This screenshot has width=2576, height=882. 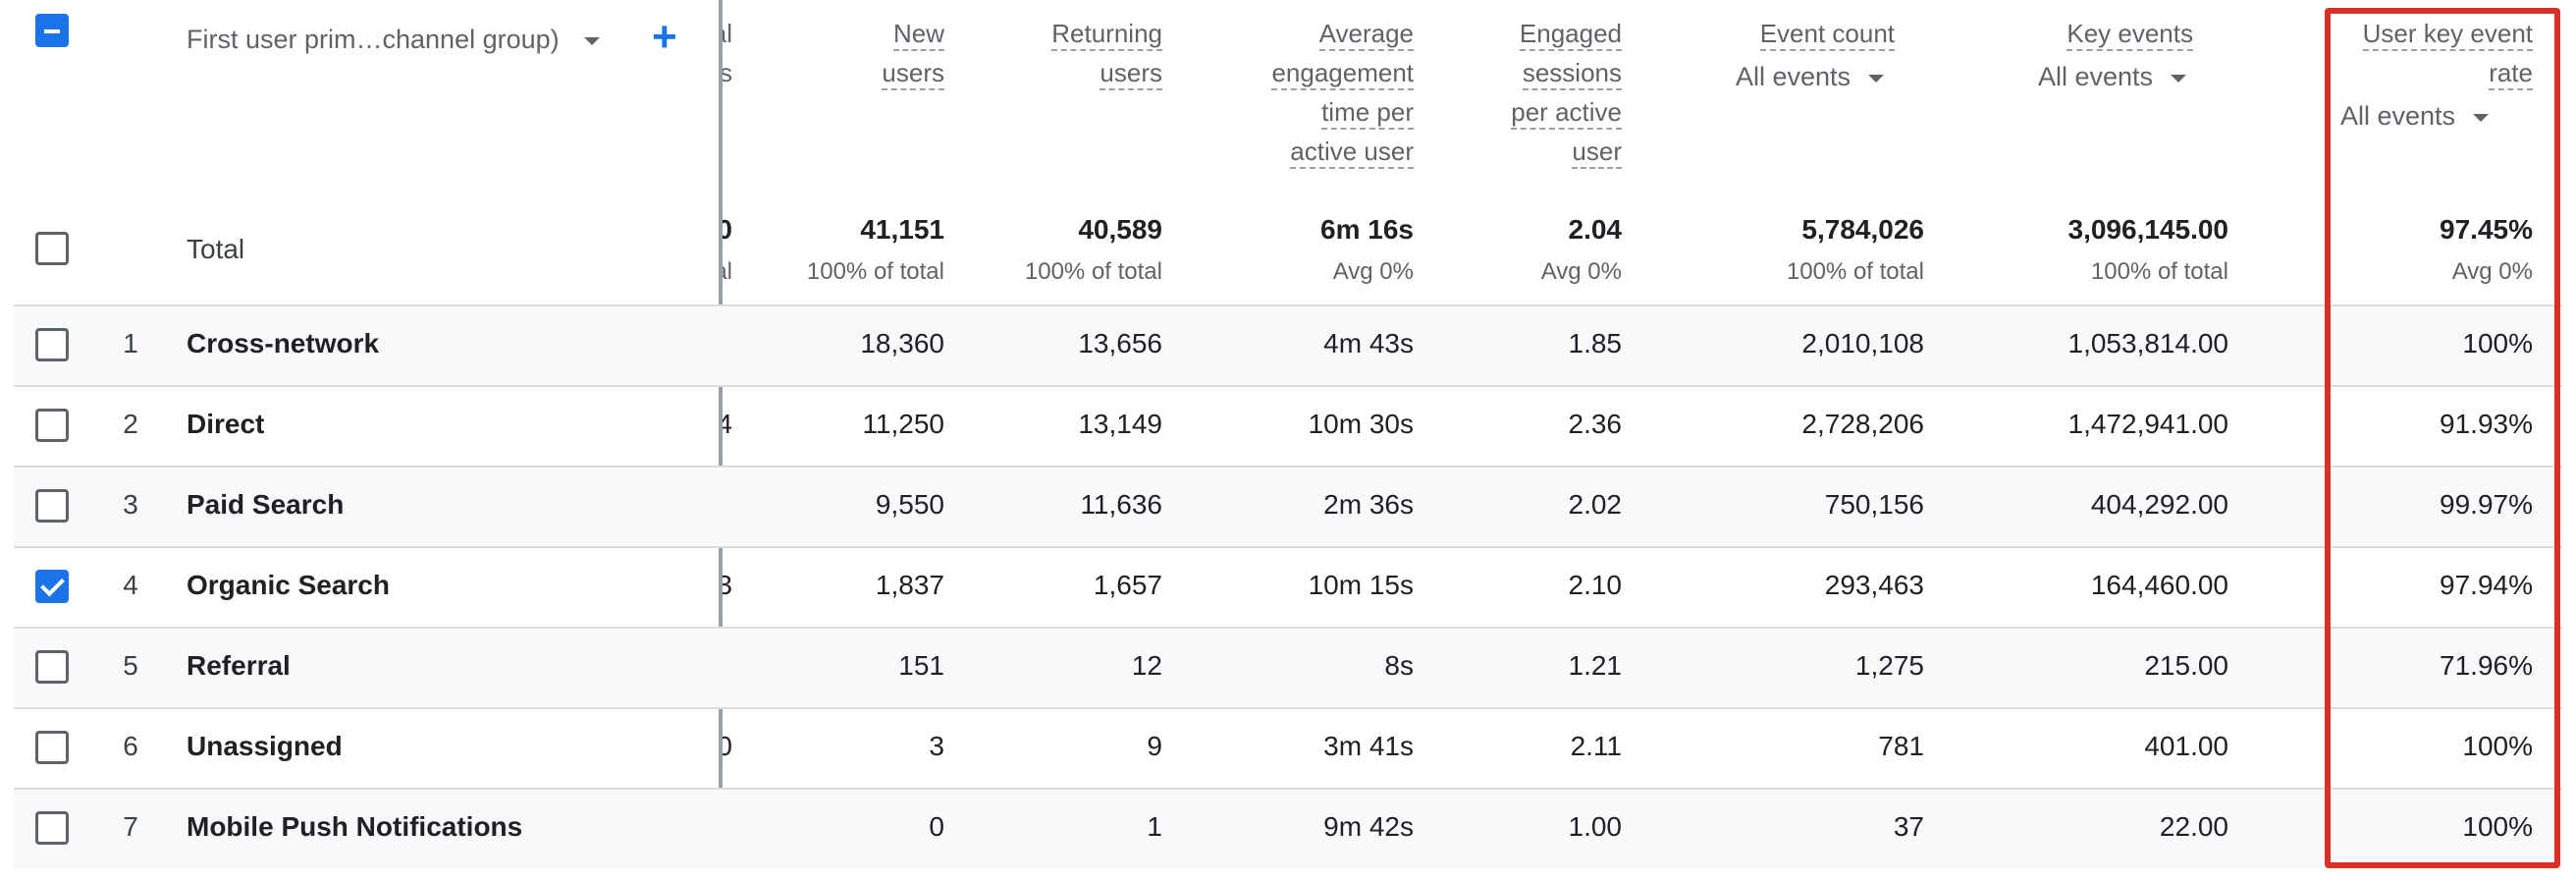 What do you see at coordinates (1121, 505) in the screenshot?
I see `cell-returning-users: 11,636` at bounding box center [1121, 505].